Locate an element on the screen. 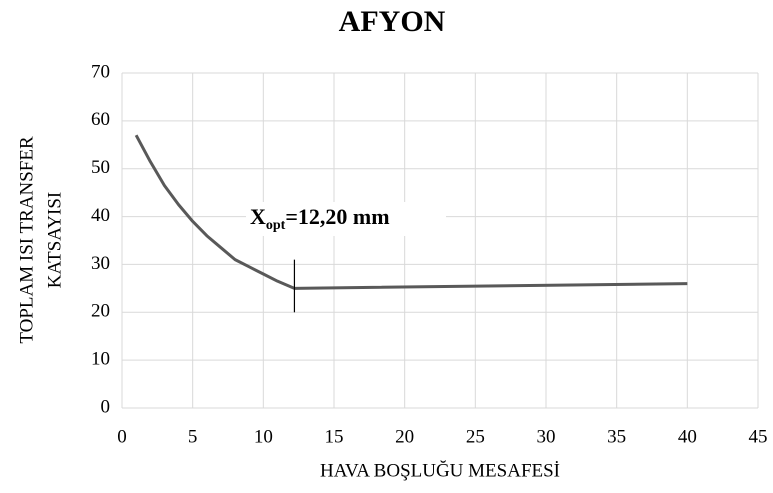 The image size is (773, 493). annotation-text: X is located at coordinates (258, 216).